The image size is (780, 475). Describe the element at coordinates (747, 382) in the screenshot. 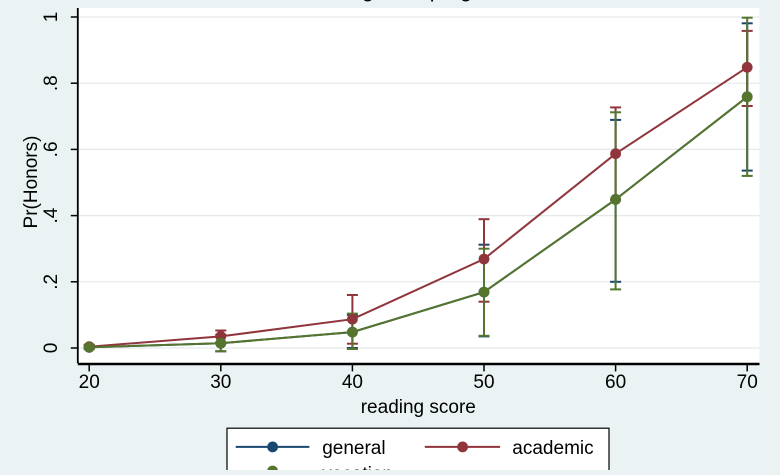

I see `svg-text: 70` at that location.